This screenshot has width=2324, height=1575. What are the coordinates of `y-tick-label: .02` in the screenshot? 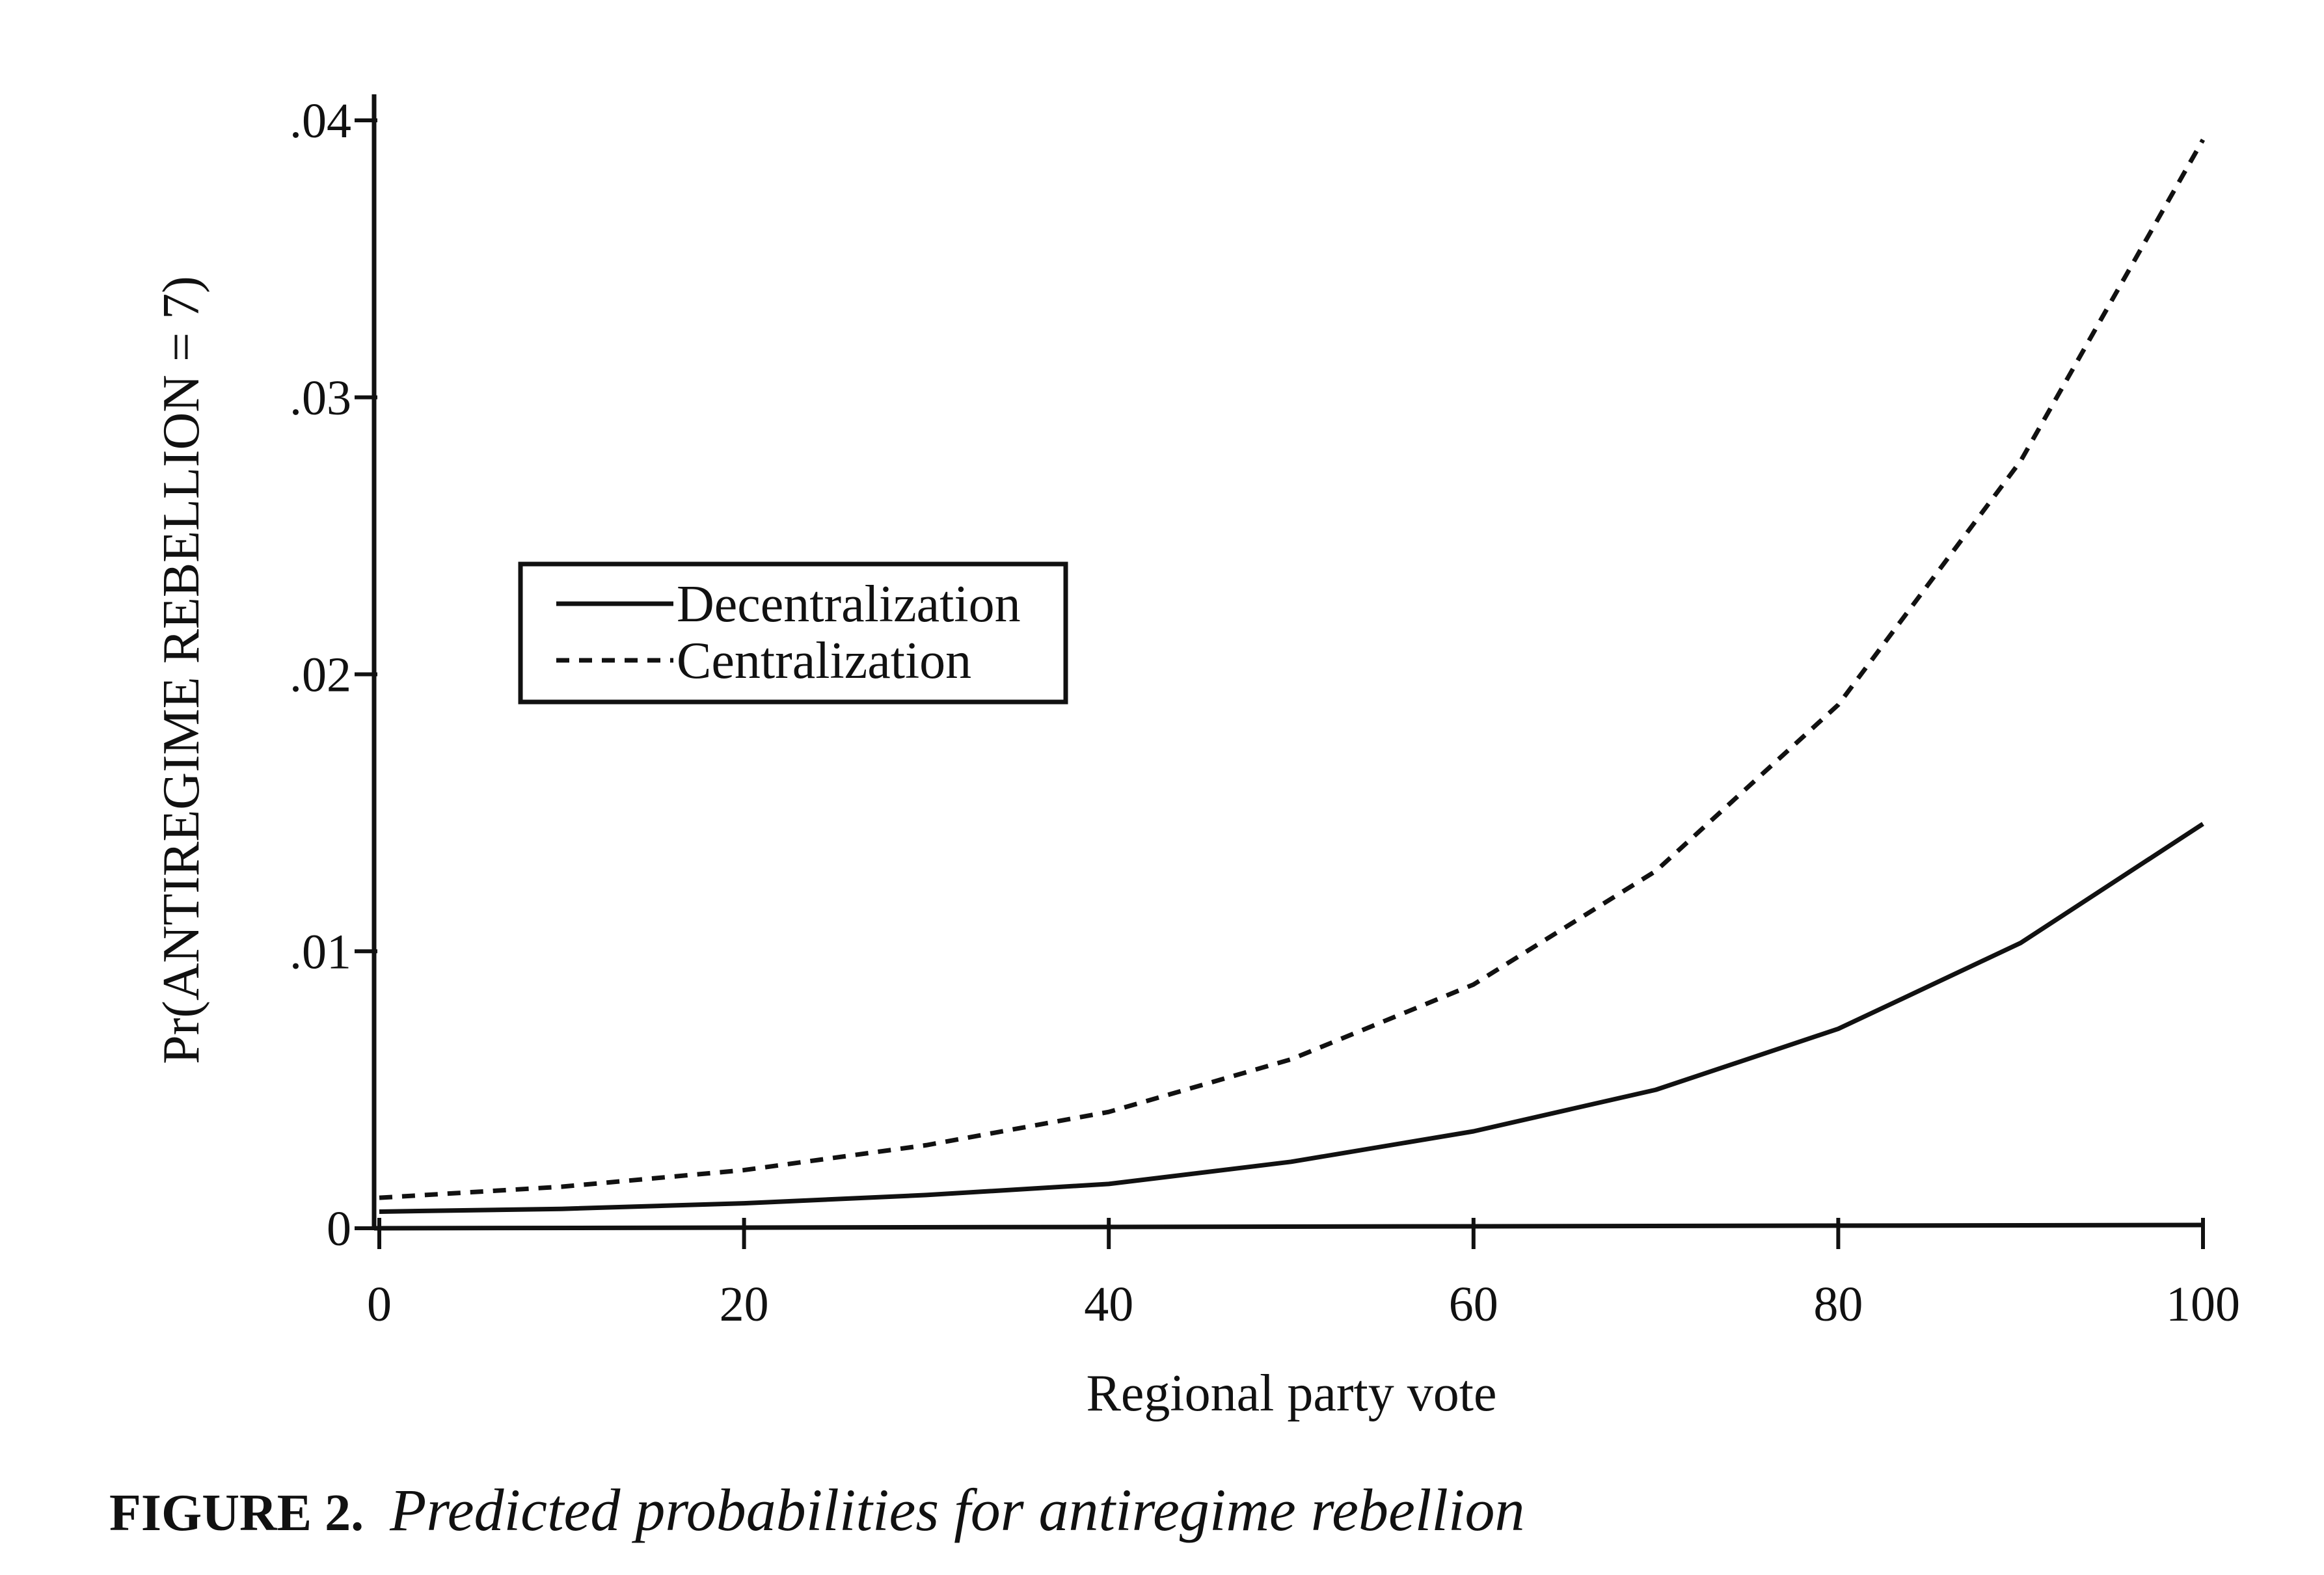 It's located at (320, 675).